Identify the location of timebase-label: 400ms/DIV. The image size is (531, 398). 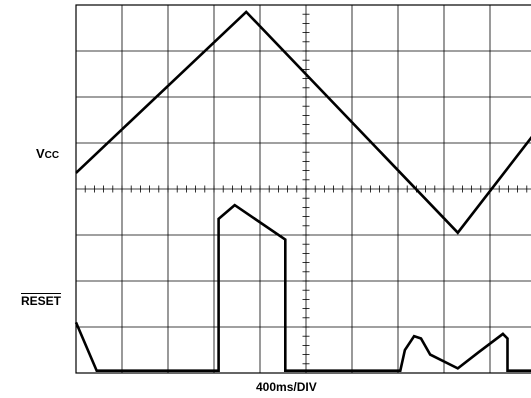
(286, 387).